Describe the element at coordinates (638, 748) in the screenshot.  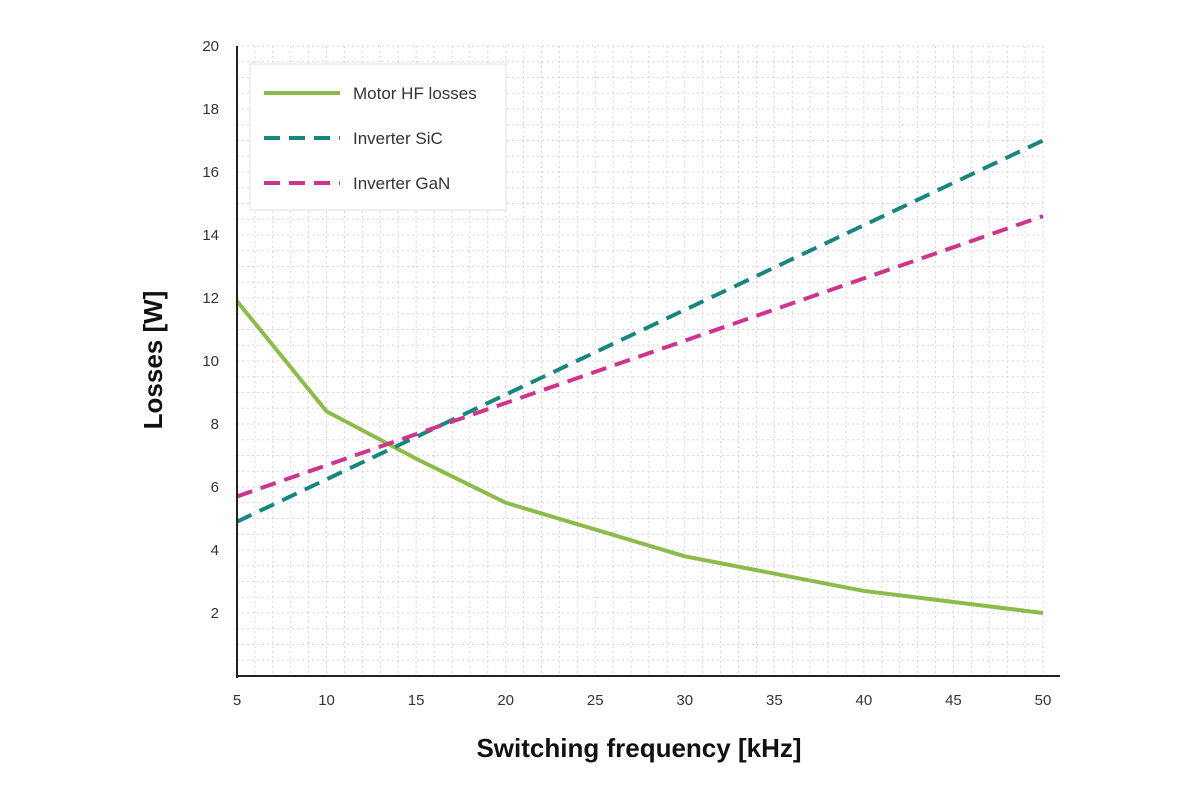
I see `x-axis-title: Switching frequency [kHz]` at that location.